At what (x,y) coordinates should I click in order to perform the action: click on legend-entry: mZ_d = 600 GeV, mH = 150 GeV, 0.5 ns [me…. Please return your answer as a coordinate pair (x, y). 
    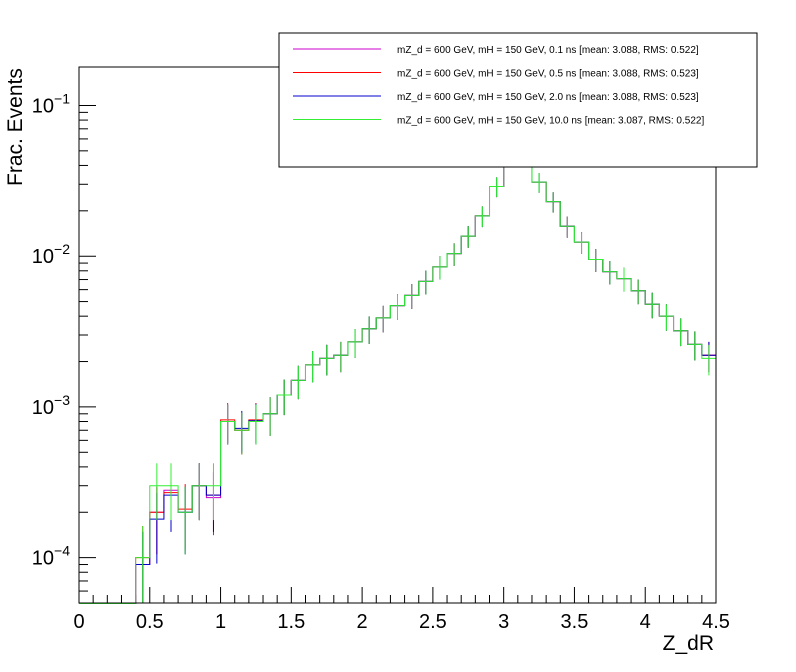
    Looking at the image, I should click on (548, 74).